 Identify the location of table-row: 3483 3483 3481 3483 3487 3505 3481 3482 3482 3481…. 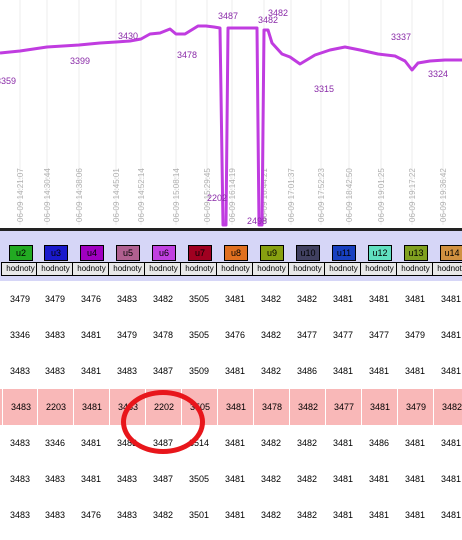
(231, 479).